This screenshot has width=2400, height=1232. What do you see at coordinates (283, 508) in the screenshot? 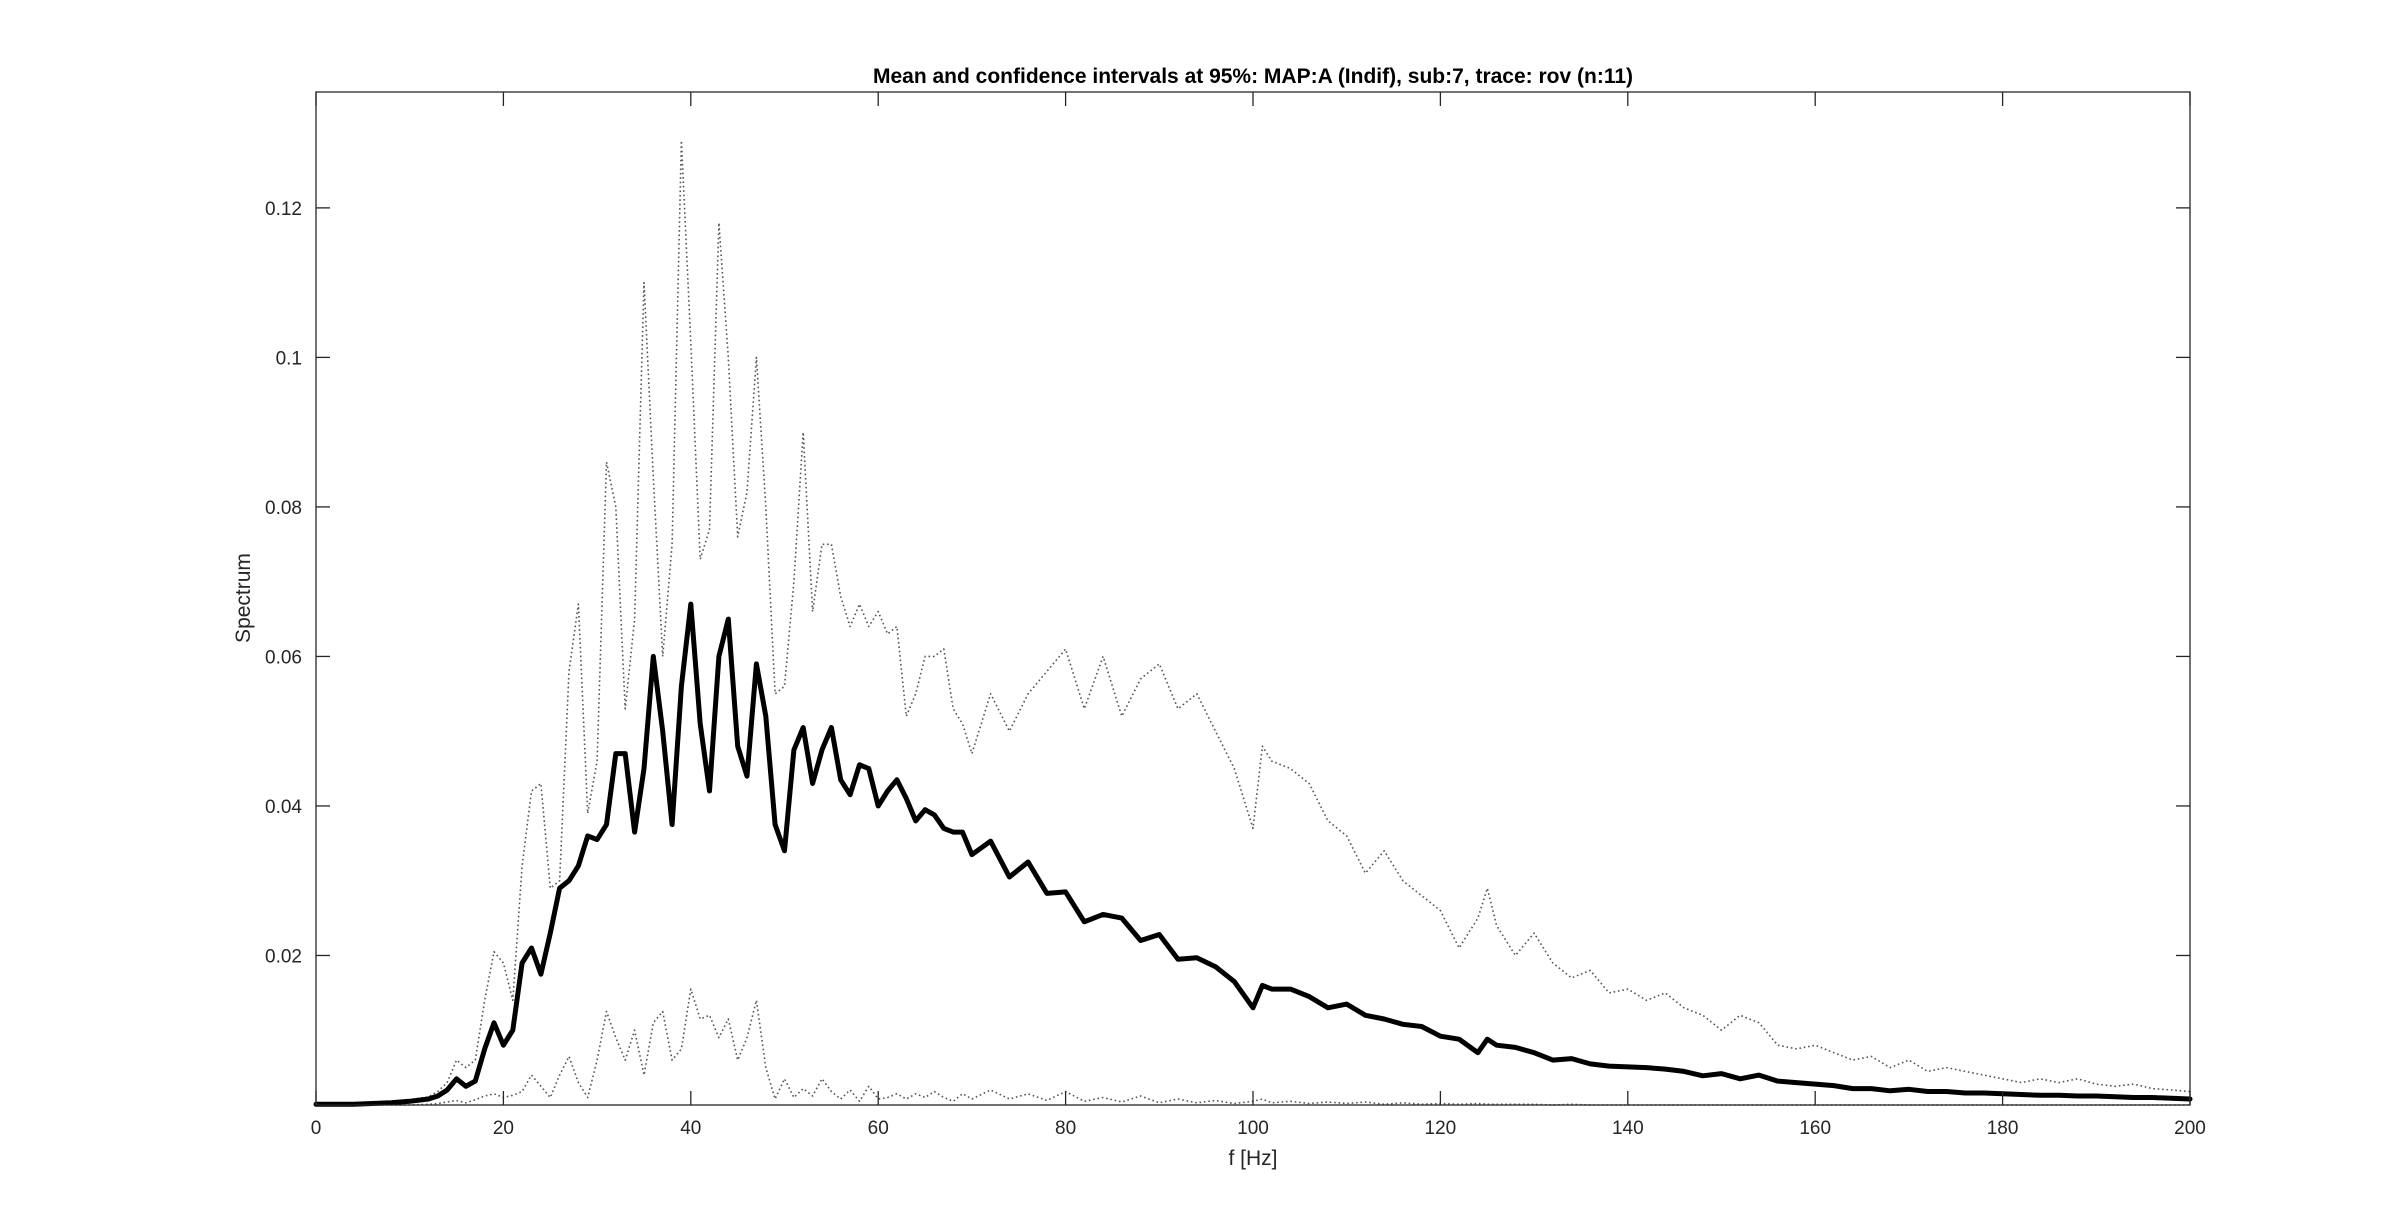
I see `y-tick-label: 0.08` at bounding box center [283, 508].